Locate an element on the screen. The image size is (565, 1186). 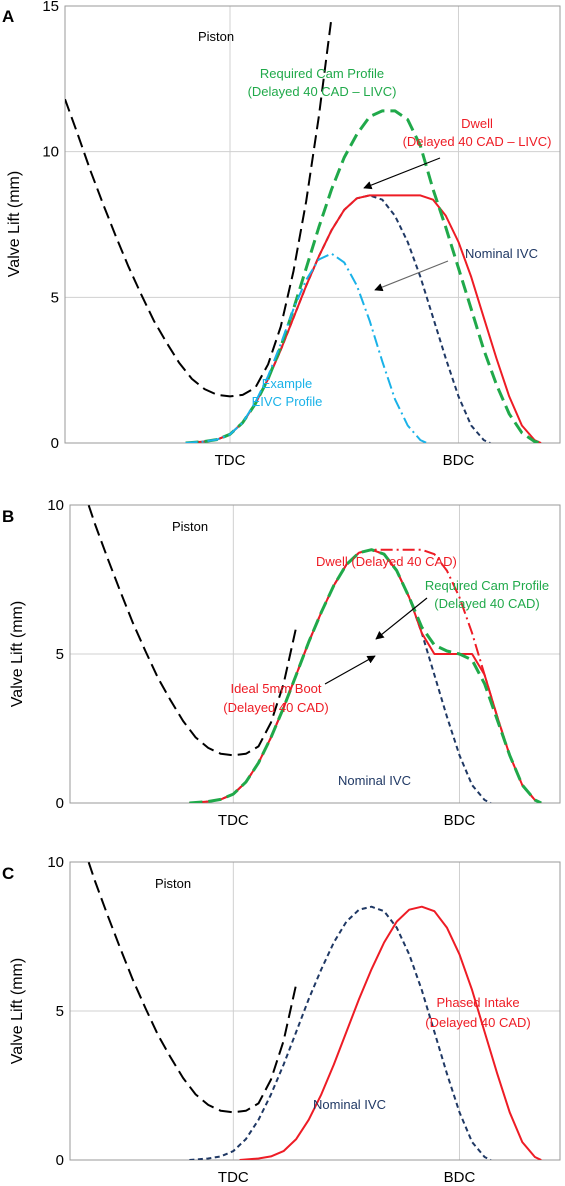
y-tick-label: 15 is located at coordinates (50, 7).